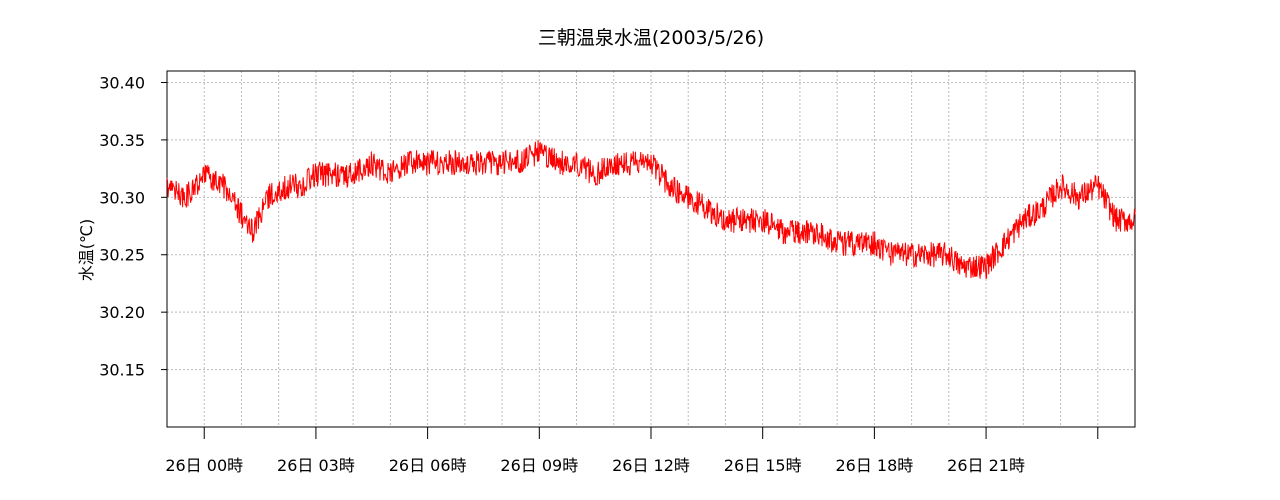  I want to click on y-tick-label: 30.25, so click(122, 255).